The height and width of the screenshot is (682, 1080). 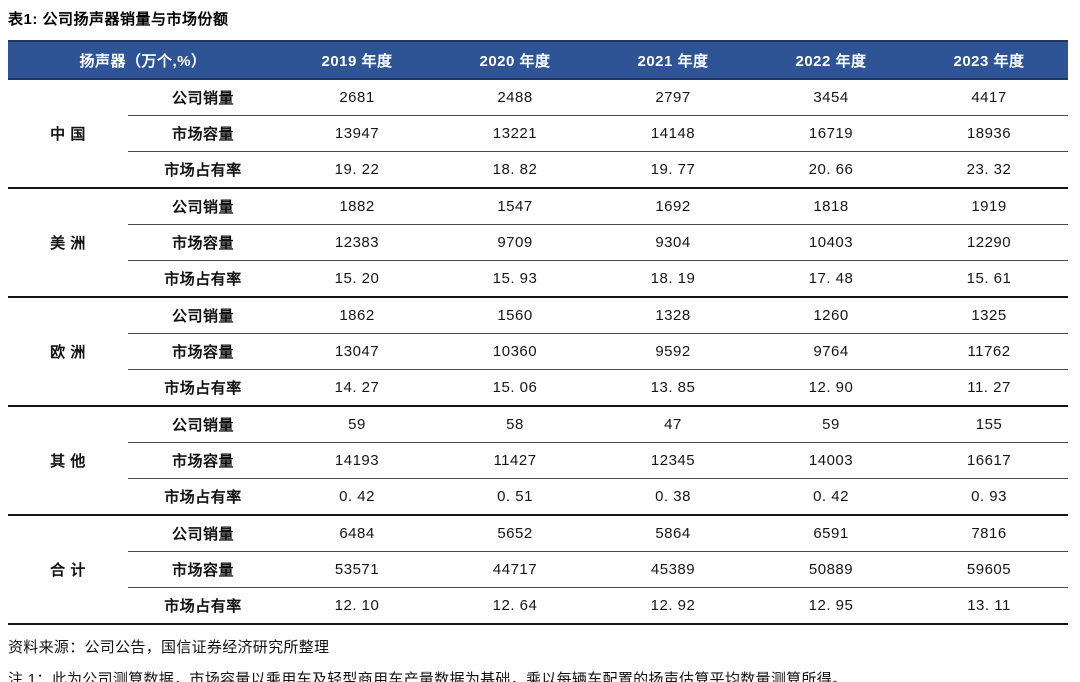 I want to click on region-cell: 中 国, so click(x=68, y=134).